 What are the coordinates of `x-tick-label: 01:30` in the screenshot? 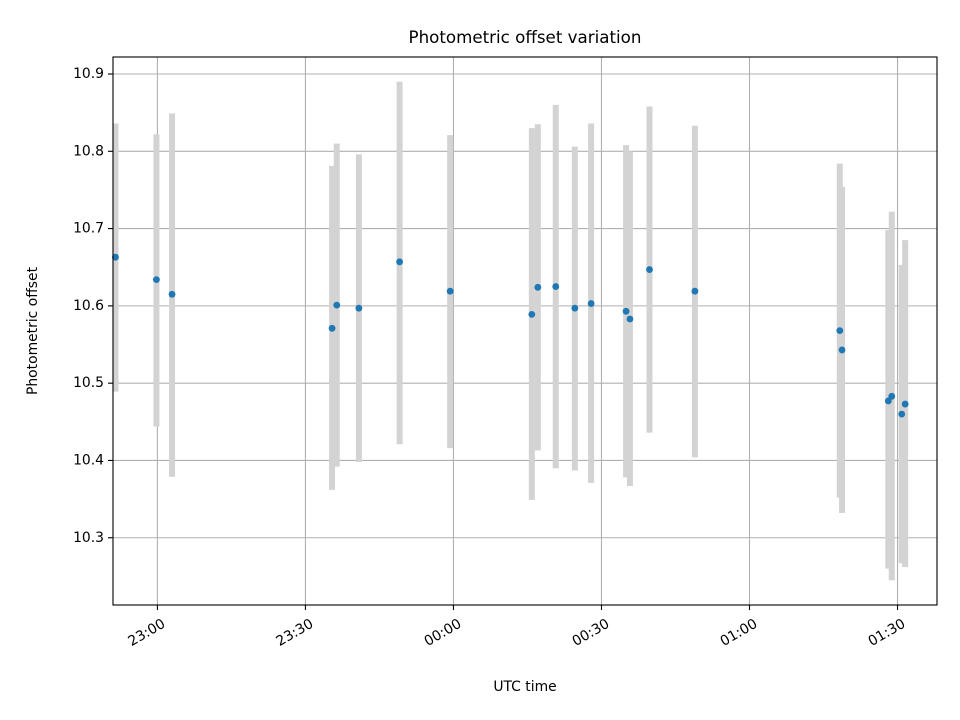 It's located at (887, 633).